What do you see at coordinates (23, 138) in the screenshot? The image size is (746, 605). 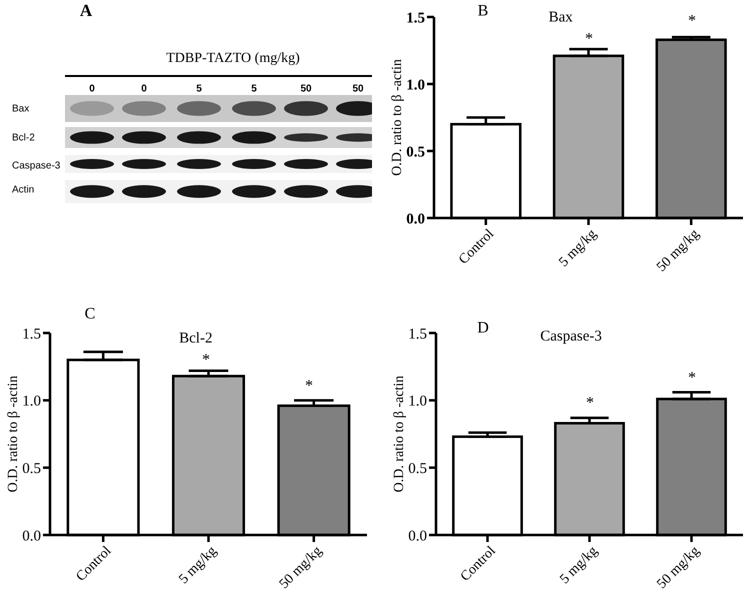 I see `category-label: Bcl-2` at bounding box center [23, 138].